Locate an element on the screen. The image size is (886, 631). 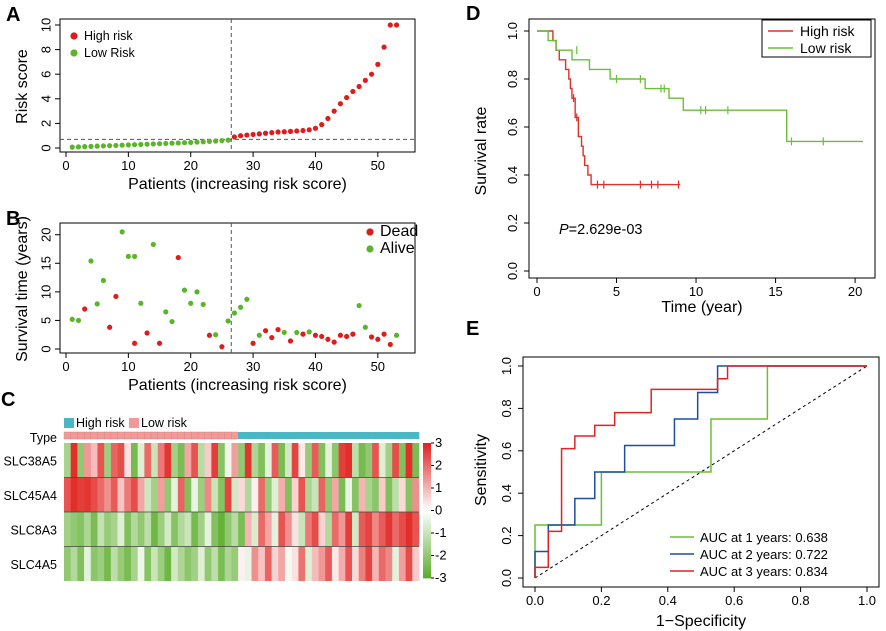
legend-label: Alive is located at coordinates (397, 248).